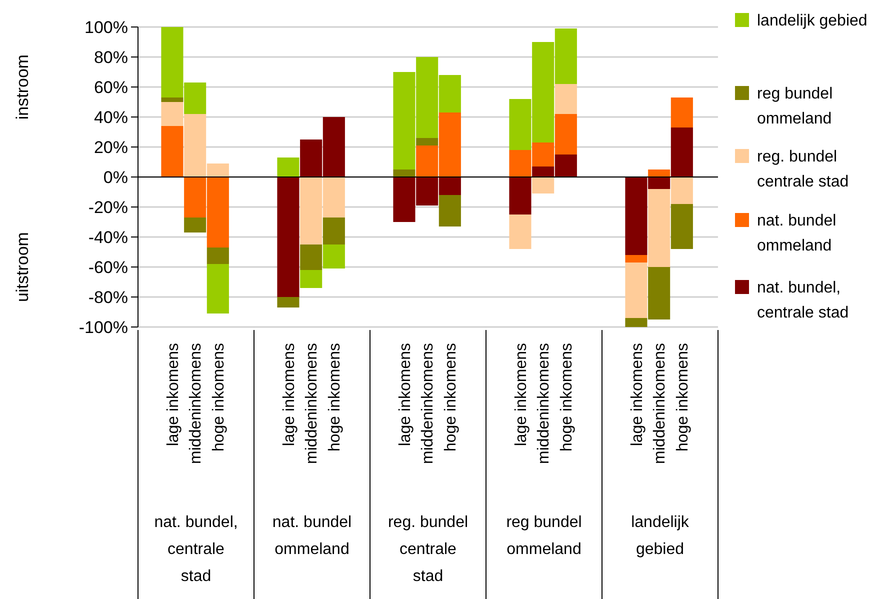  Describe the element at coordinates (108, 267) in the screenshot. I see `y-tick-label: -60%` at that location.